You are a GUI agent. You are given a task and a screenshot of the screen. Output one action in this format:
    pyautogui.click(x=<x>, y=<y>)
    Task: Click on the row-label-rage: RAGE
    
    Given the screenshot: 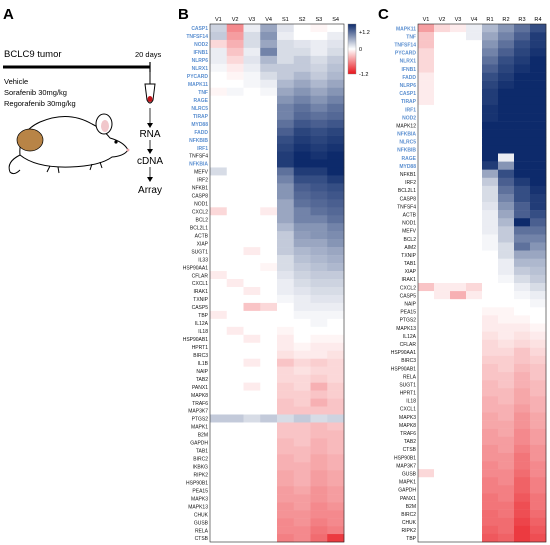 What is the action you would take?
    pyautogui.click(x=201, y=101)
    